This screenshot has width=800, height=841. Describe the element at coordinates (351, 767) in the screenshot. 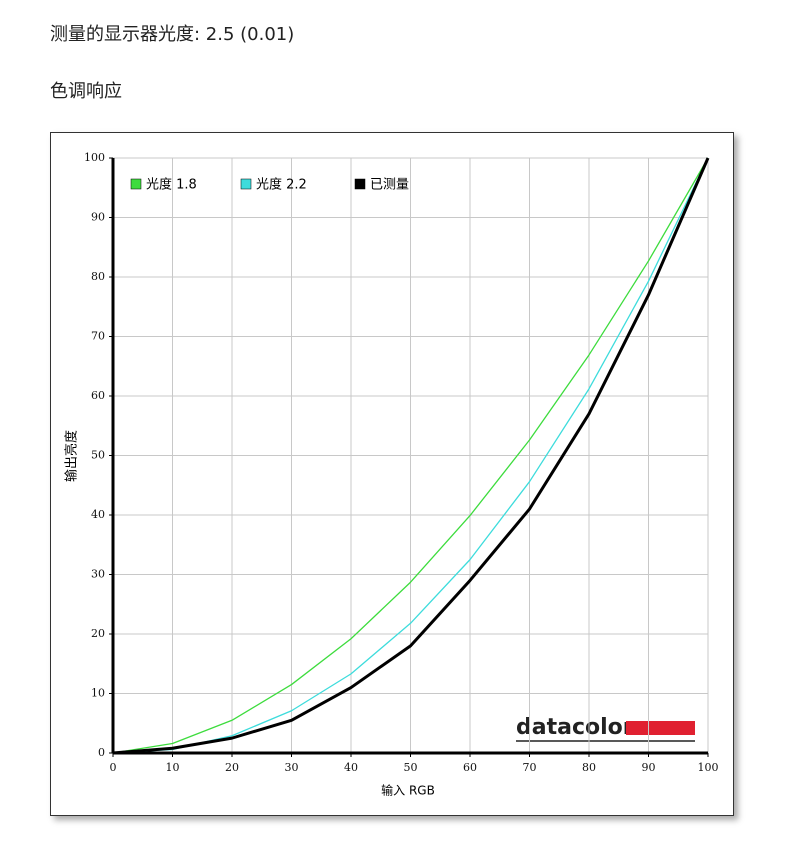

I see `x-tick-label: 40` at that location.